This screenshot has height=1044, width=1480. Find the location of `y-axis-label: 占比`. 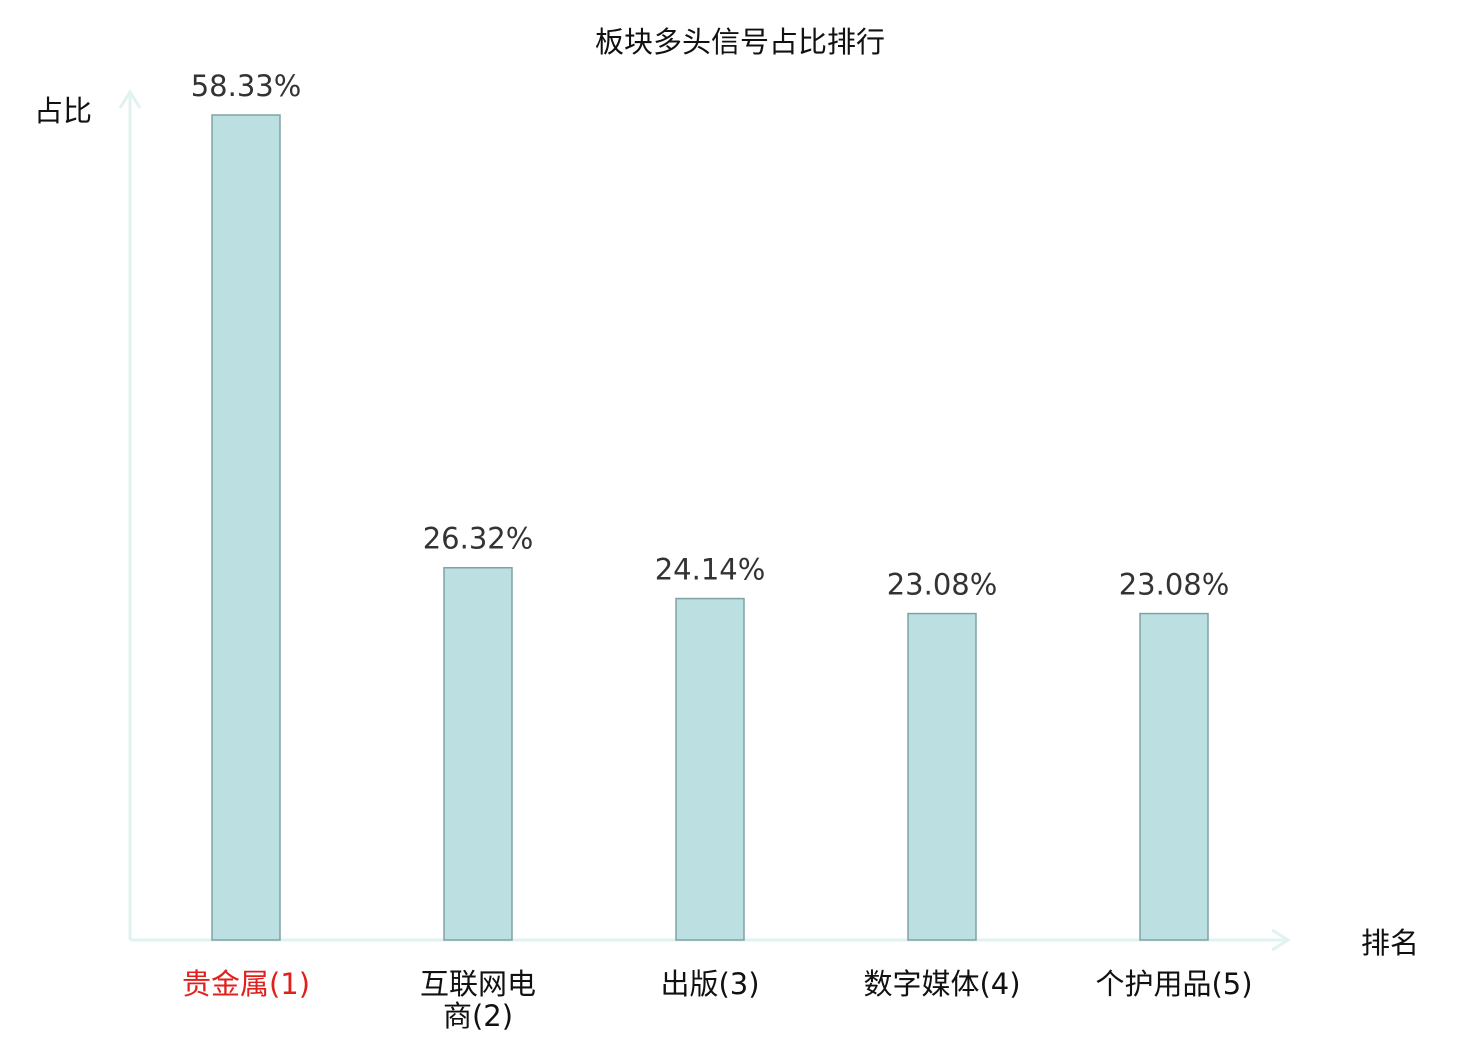

y-axis-label: 占比 is located at coordinates (63, 111).